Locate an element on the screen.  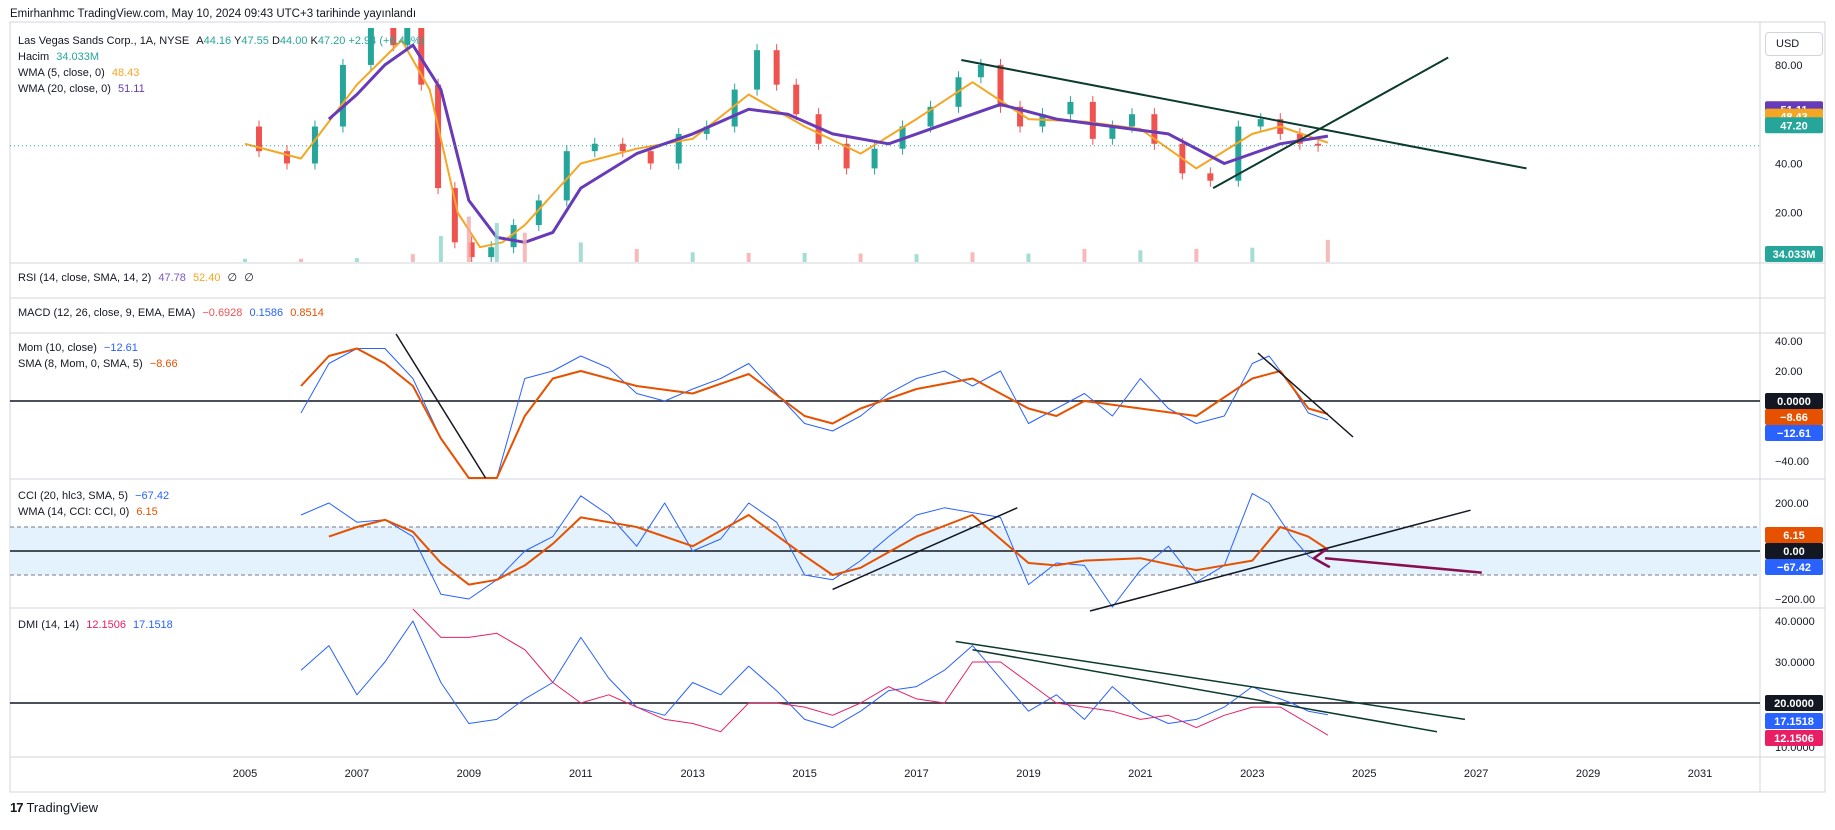
time-axis-label: 2025 is located at coordinates (1364, 774).